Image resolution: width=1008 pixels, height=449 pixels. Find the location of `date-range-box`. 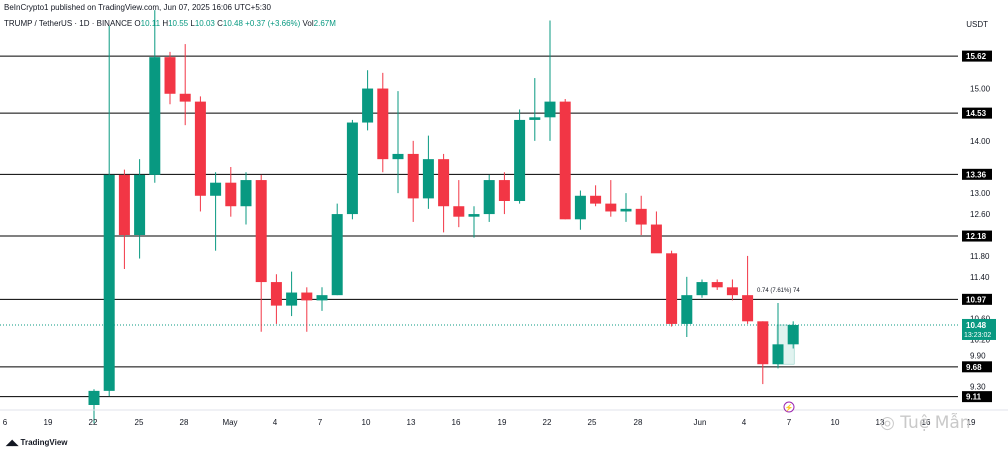

date-range-box is located at coordinates (785, 344).